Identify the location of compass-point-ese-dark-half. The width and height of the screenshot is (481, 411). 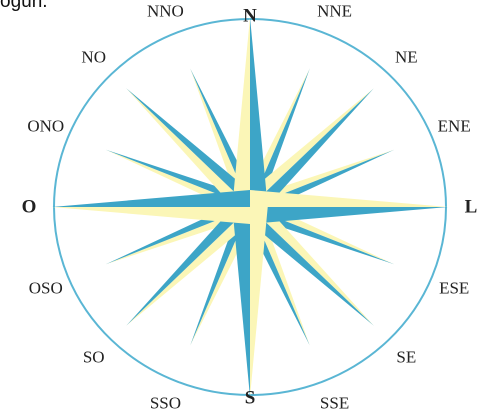
(320, 236).